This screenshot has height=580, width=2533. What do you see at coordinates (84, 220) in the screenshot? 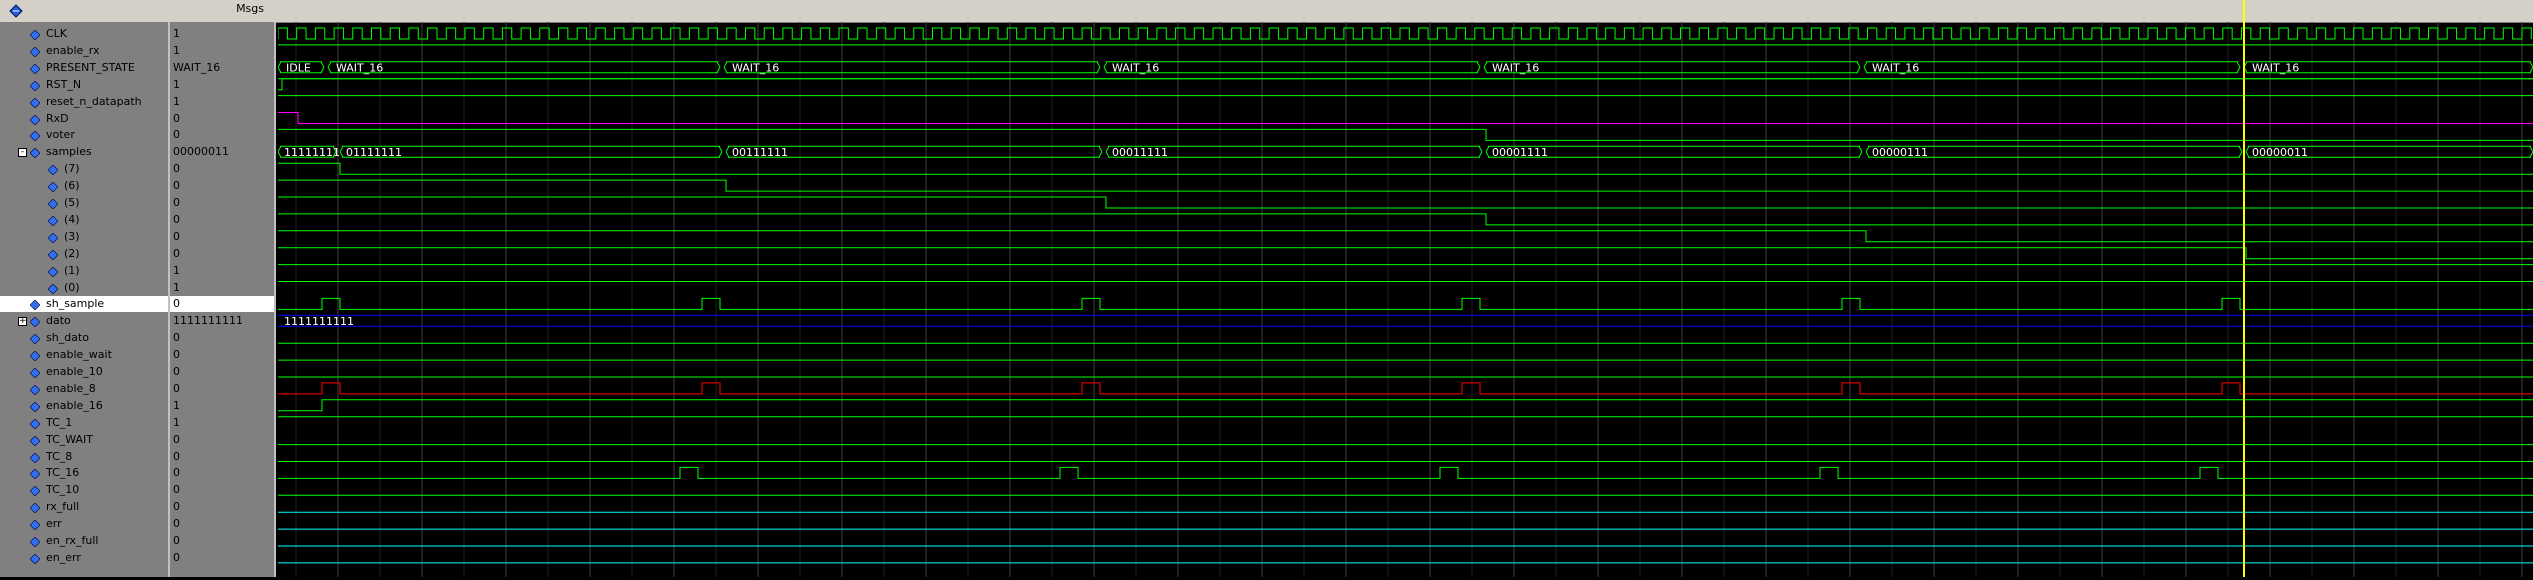
I see `signal-row-4: (4)` at bounding box center [84, 220].